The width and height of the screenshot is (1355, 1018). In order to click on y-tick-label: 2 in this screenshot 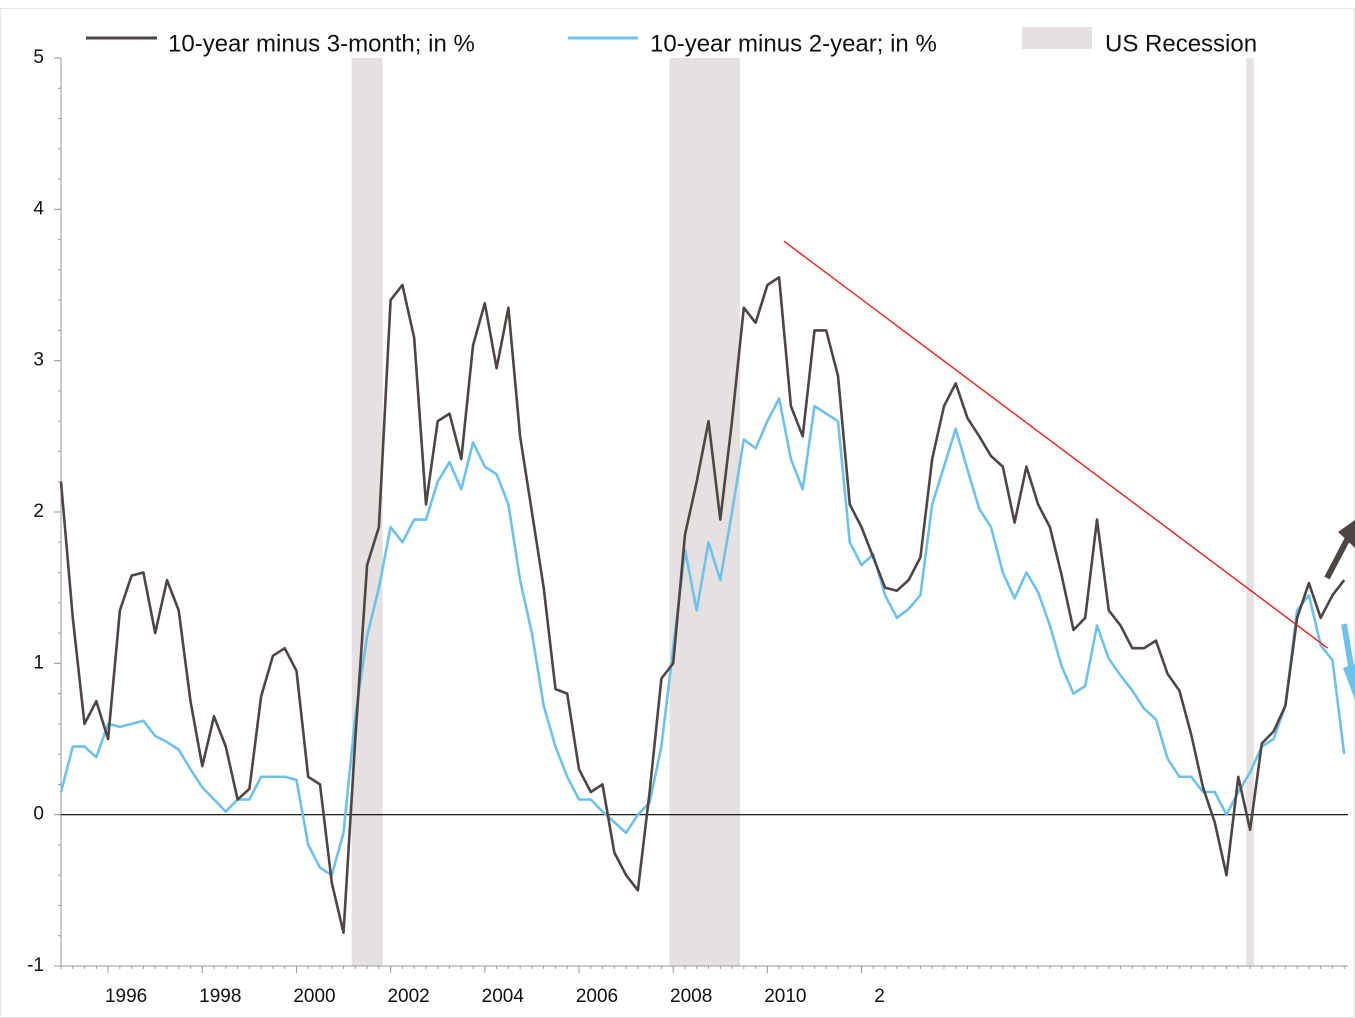, I will do `click(38, 511)`.